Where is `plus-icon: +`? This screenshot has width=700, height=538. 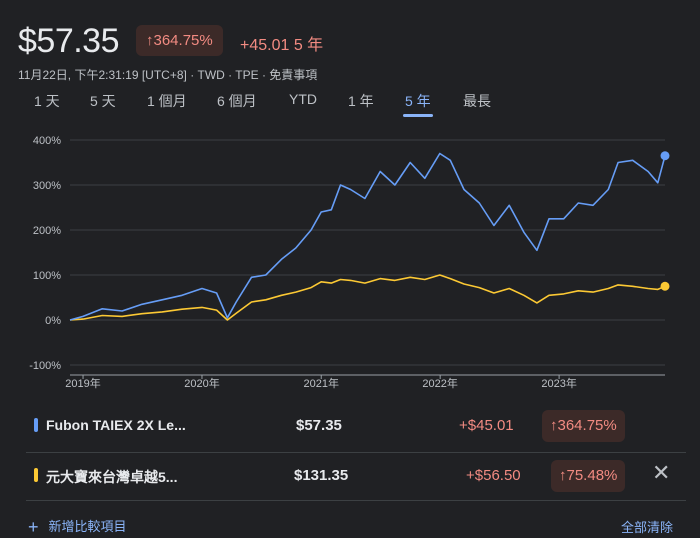
plus-icon: + is located at coordinates (33, 527).